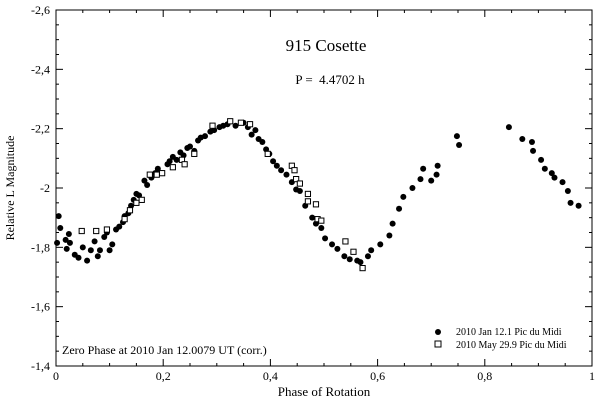 This screenshot has height=400, width=600. I want to click on x-tick-label: 0,4, so click(270, 376).